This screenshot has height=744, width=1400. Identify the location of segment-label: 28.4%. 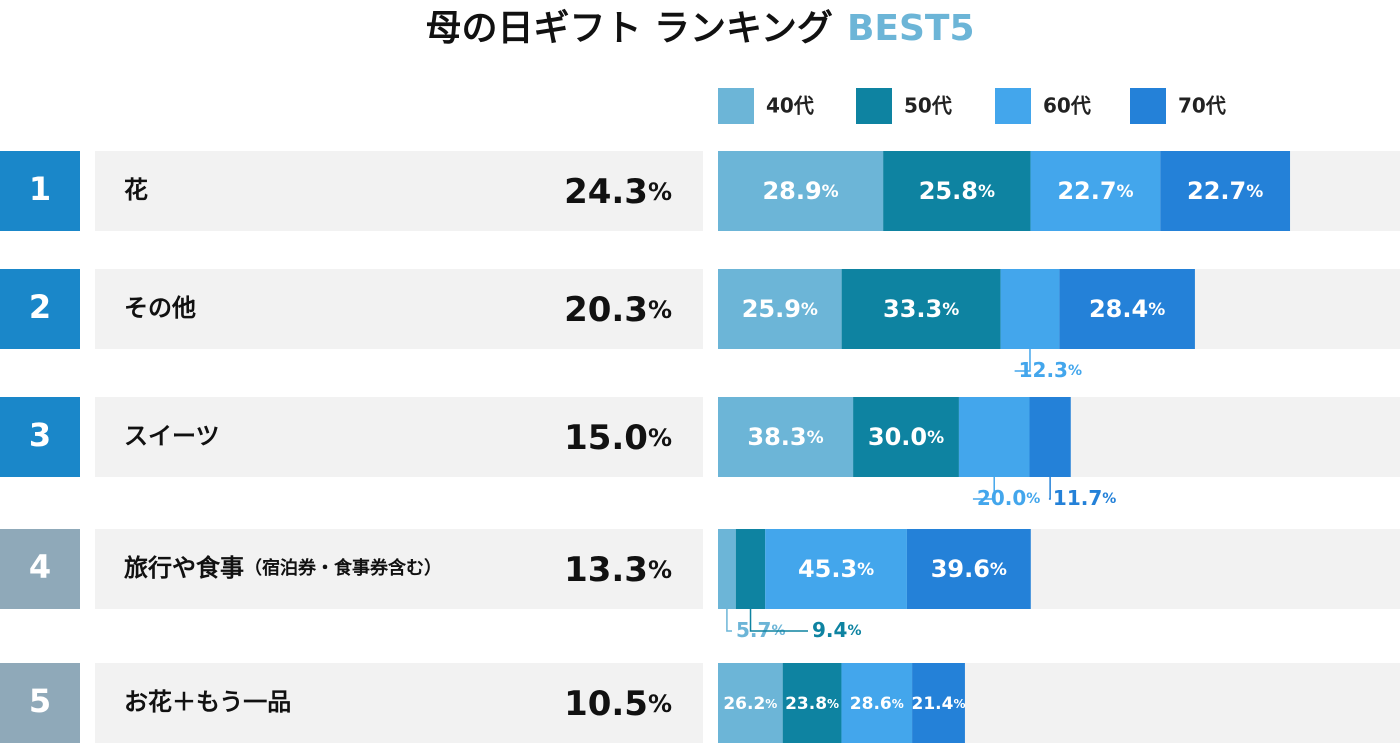
(1127, 309).